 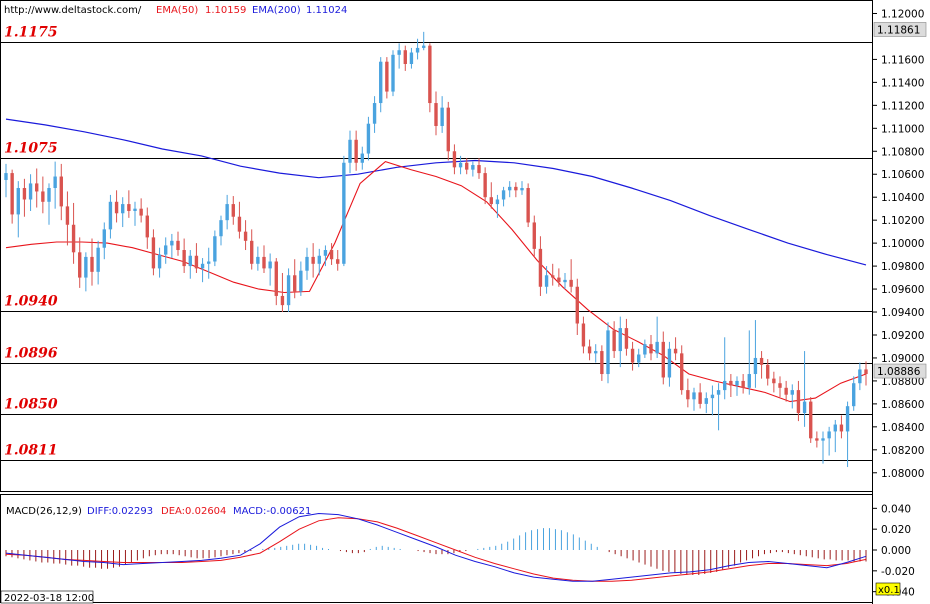 I want to click on price-tick-label: 1.08400, so click(x=902, y=428).